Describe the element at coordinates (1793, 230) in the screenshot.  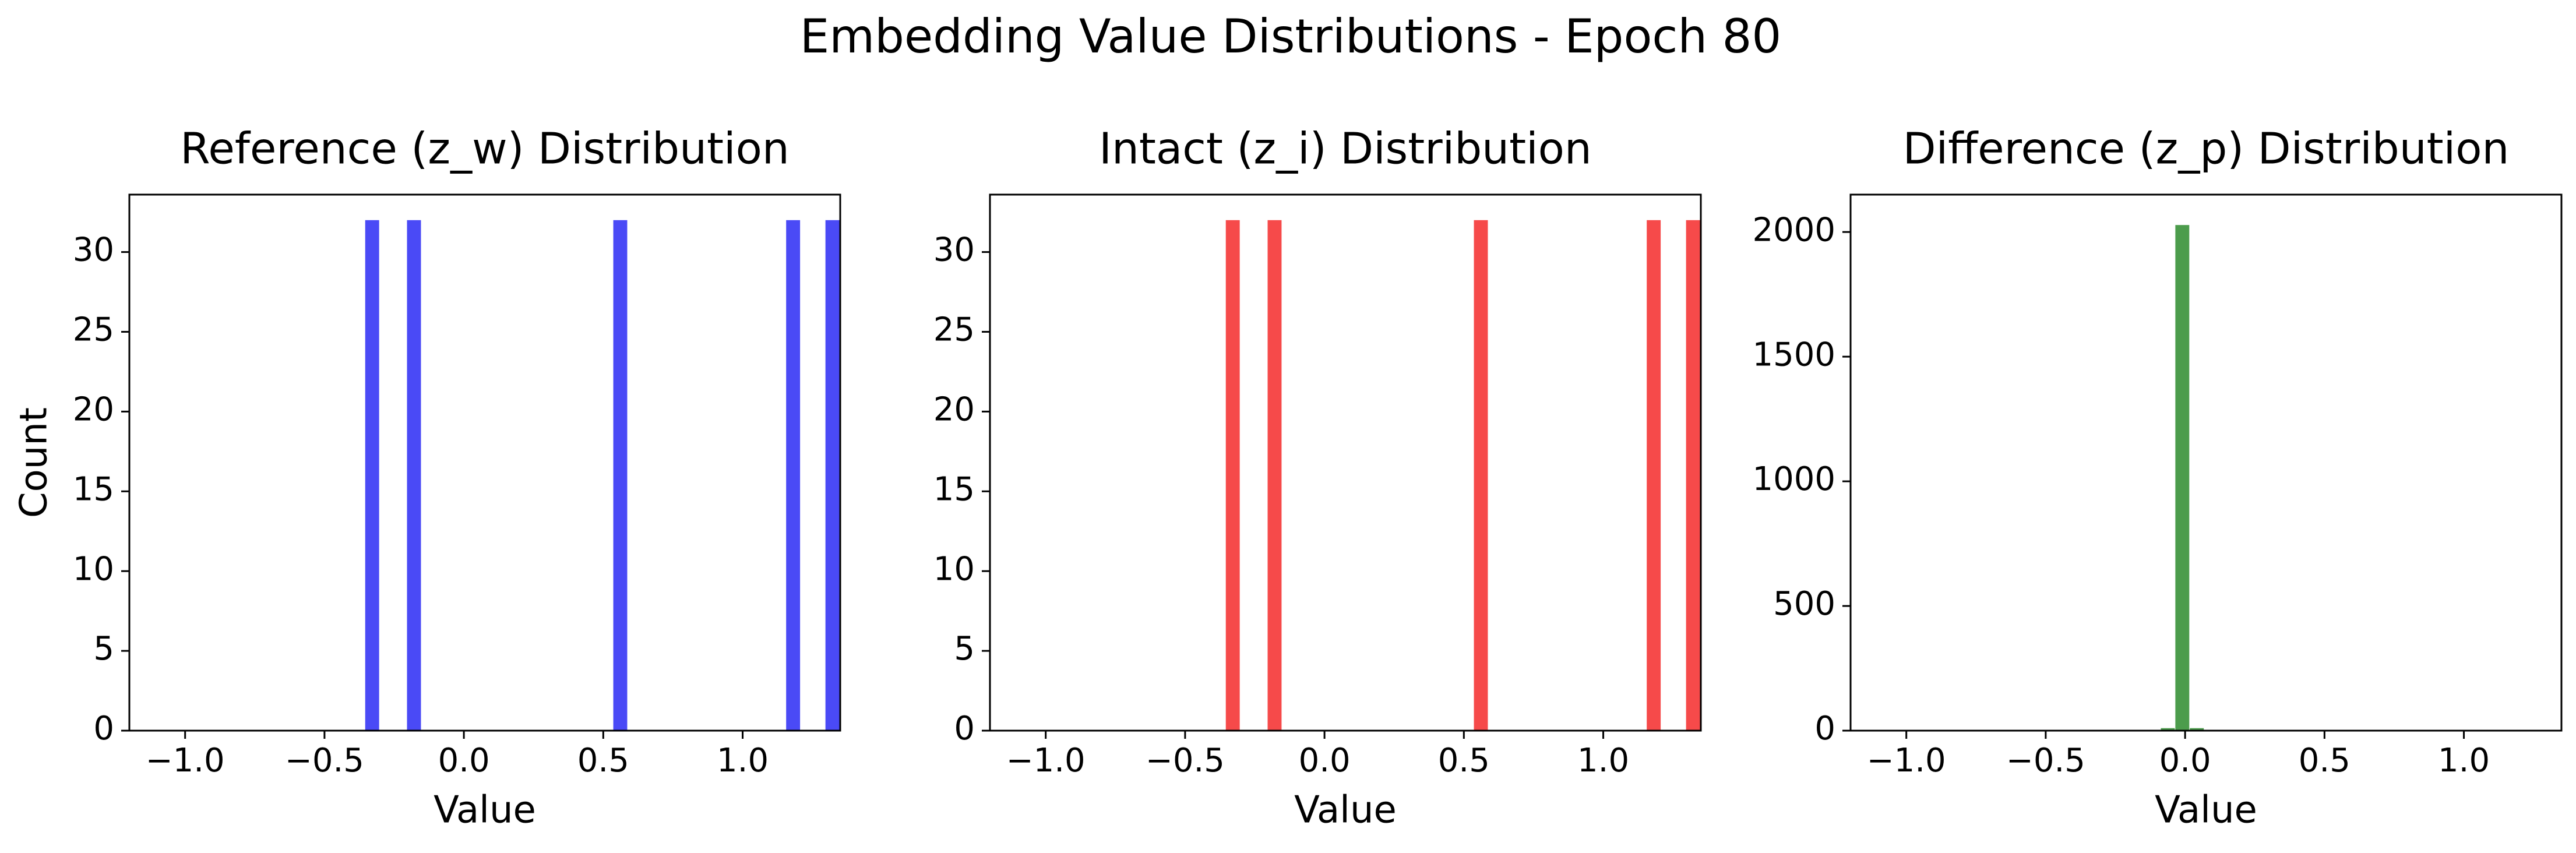
I see `y-tick-label: 2000` at that location.